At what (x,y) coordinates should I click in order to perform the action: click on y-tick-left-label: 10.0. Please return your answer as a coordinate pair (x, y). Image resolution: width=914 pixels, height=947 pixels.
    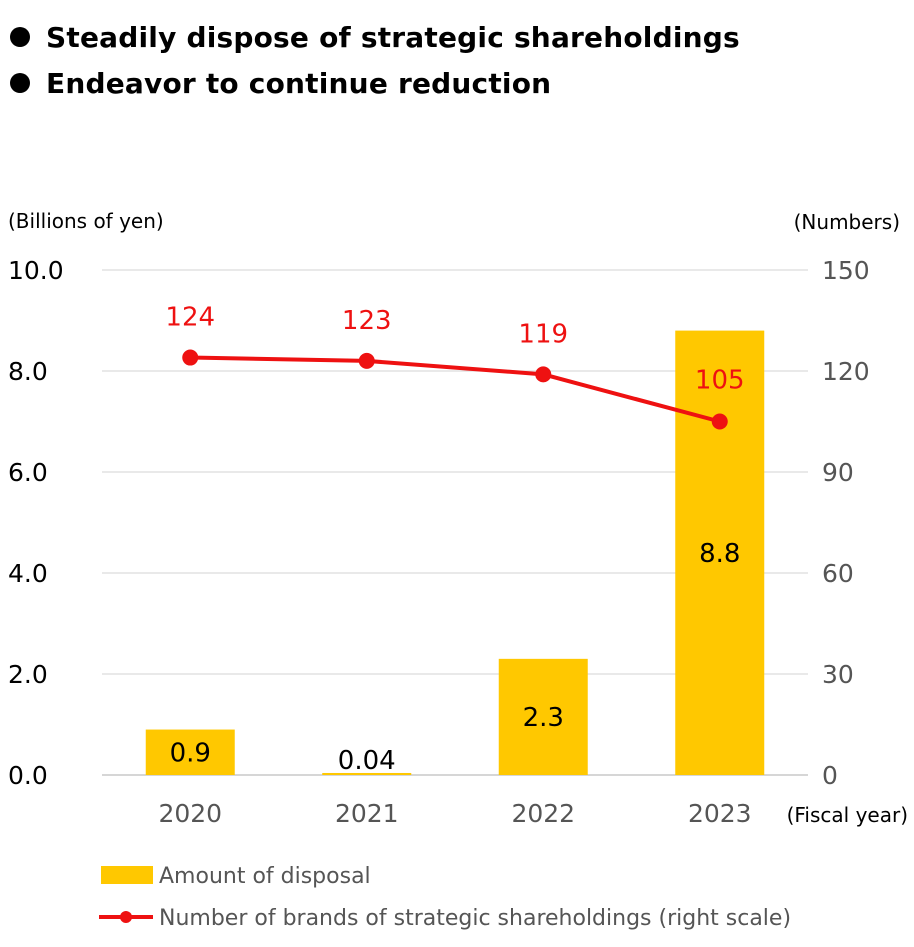
    Looking at the image, I should click on (36, 270).